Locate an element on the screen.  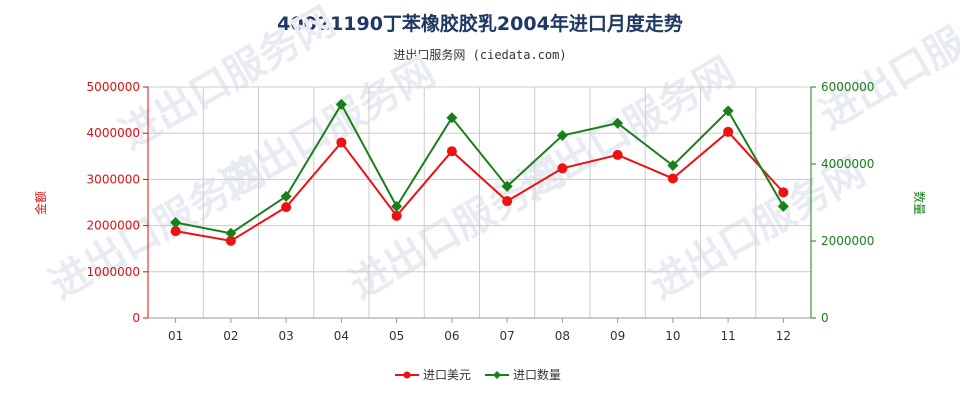
left-tick-label: 2000000 is located at coordinates (113, 226).